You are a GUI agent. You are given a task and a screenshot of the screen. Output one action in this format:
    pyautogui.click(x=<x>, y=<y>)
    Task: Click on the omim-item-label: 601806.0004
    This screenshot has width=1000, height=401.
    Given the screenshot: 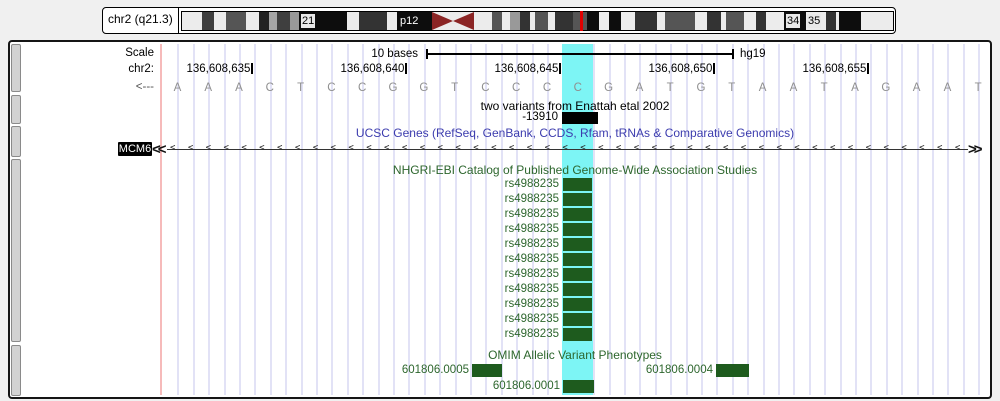 What is the action you would take?
    pyautogui.click(x=679, y=370)
    